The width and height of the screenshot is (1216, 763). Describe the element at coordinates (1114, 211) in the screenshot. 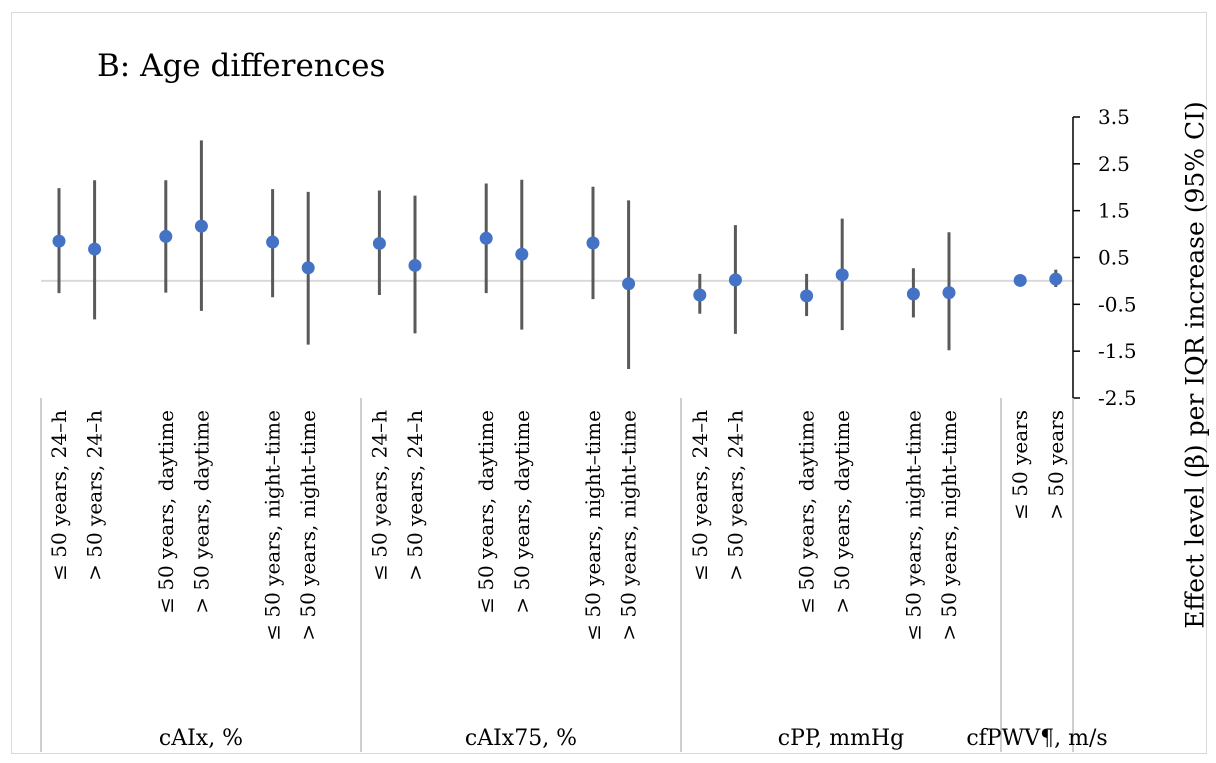

I see `y-tick-label: 1.5` at that location.